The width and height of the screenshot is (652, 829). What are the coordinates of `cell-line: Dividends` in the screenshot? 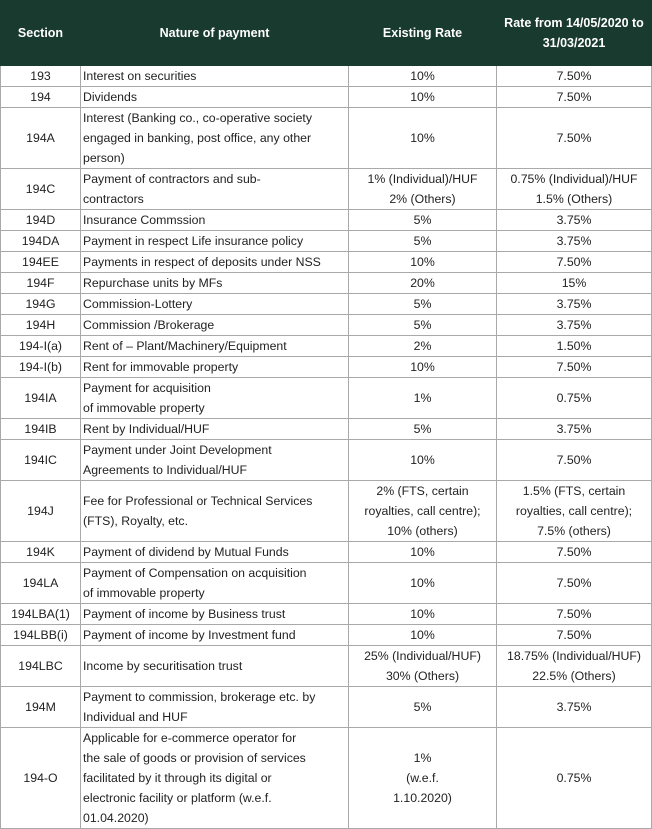 It's located at (110, 97).